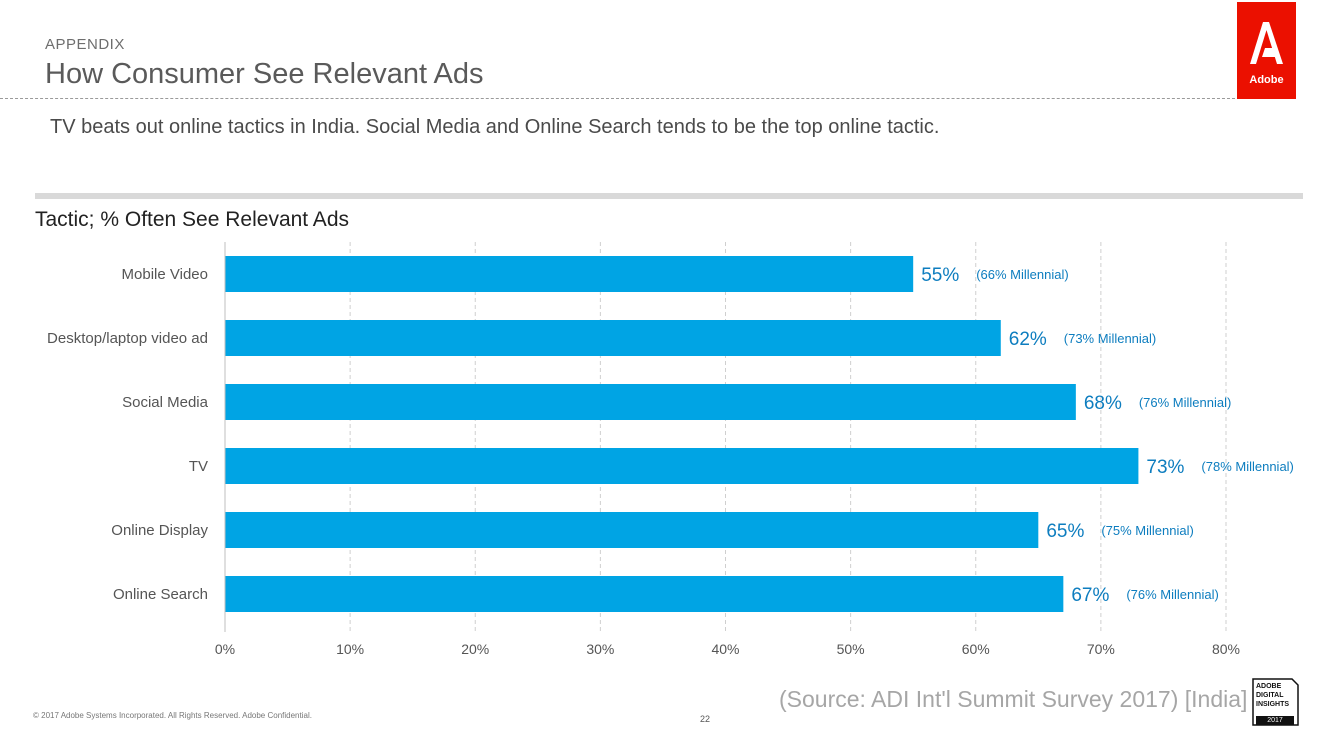  What do you see at coordinates (1103, 403) in the screenshot?
I see `value-label: 68%` at bounding box center [1103, 403].